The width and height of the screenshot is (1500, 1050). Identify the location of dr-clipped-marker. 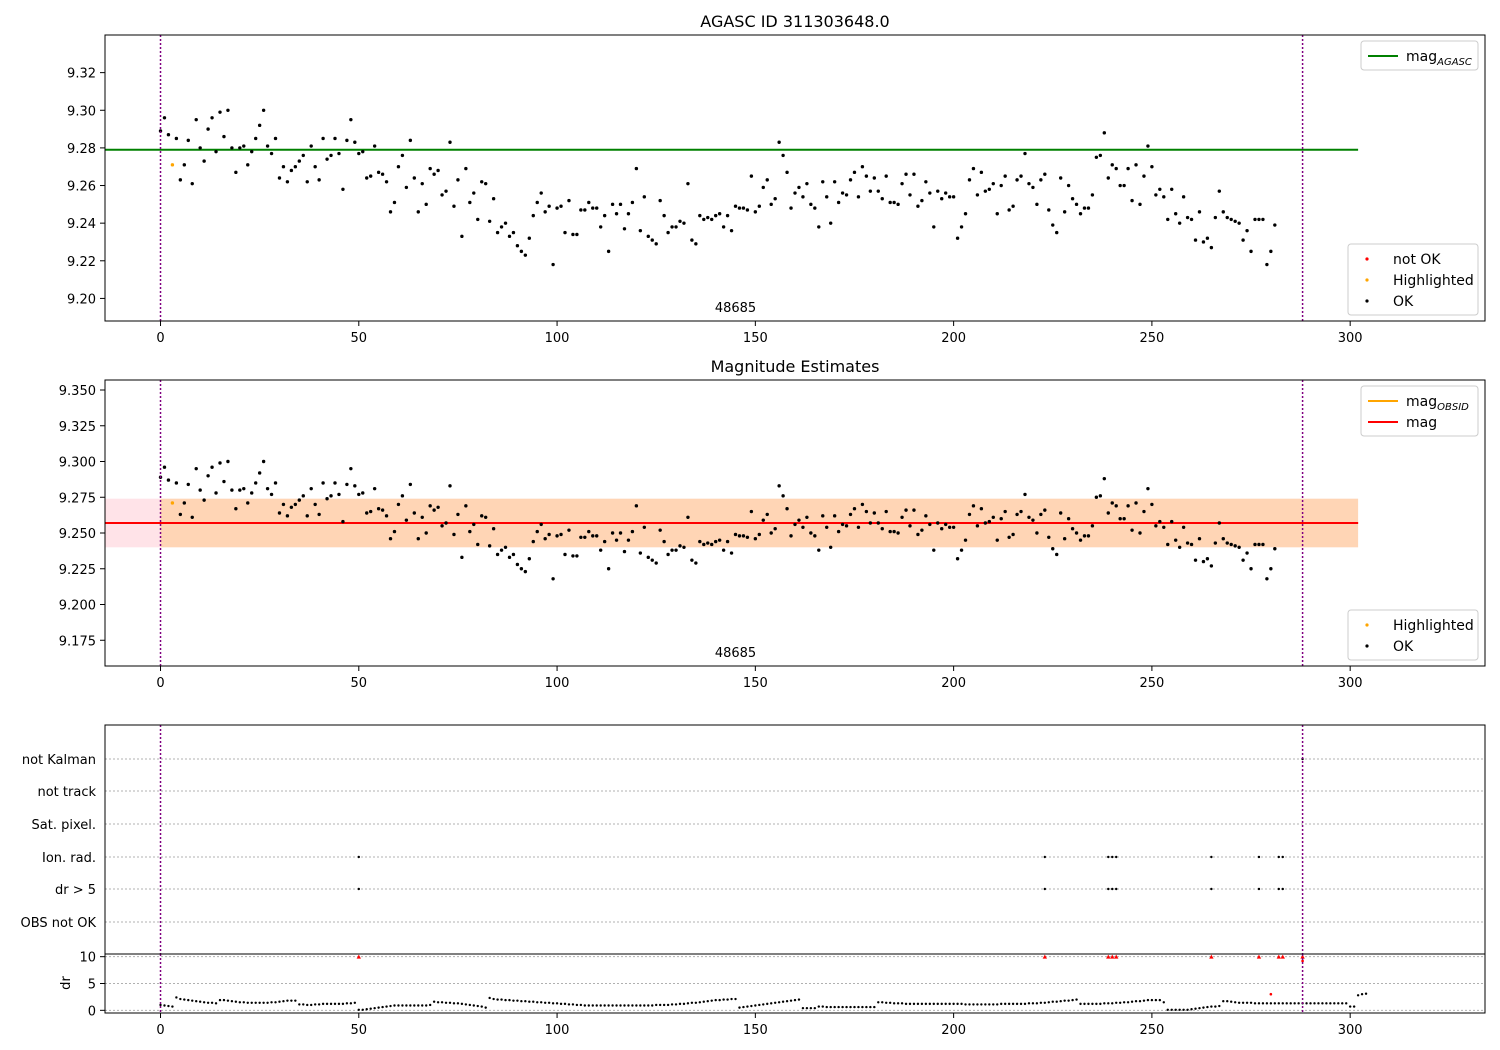
(1045, 956).